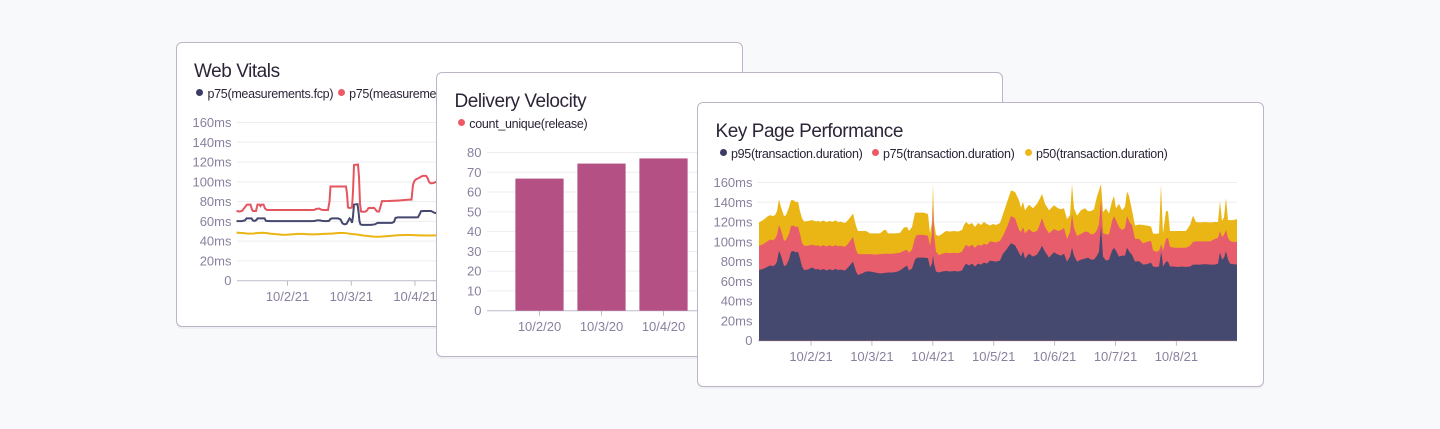  Describe the element at coordinates (474, 152) in the screenshot. I see `svg-text: 80` at that location.